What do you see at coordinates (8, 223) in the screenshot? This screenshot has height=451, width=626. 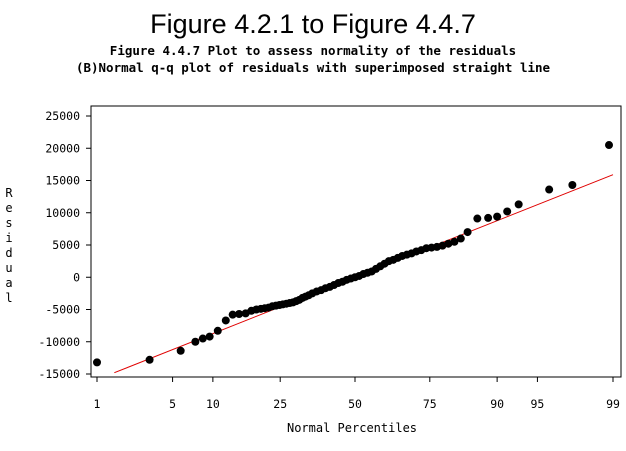 I see `y-axis-title-letter: s` at bounding box center [8, 223].